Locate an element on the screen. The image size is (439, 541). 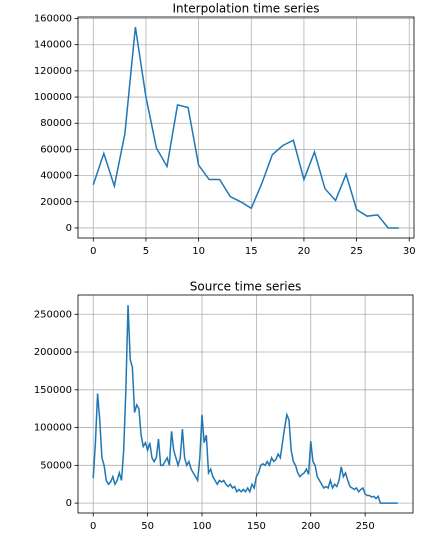
y-tick-label: 40000 is located at coordinates (56, 176).